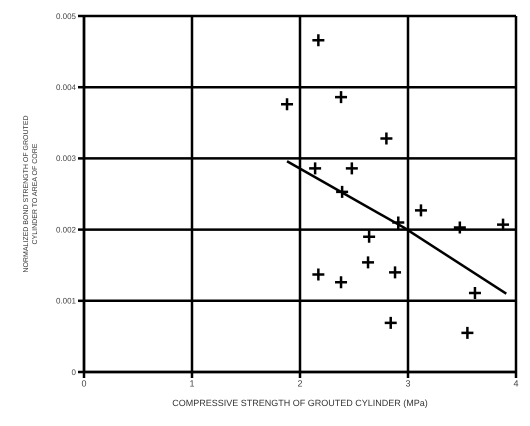 Image resolution: width=530 pixels, height=426 pixels. I want to click on x-tick-label: 1, so click(192, 383).